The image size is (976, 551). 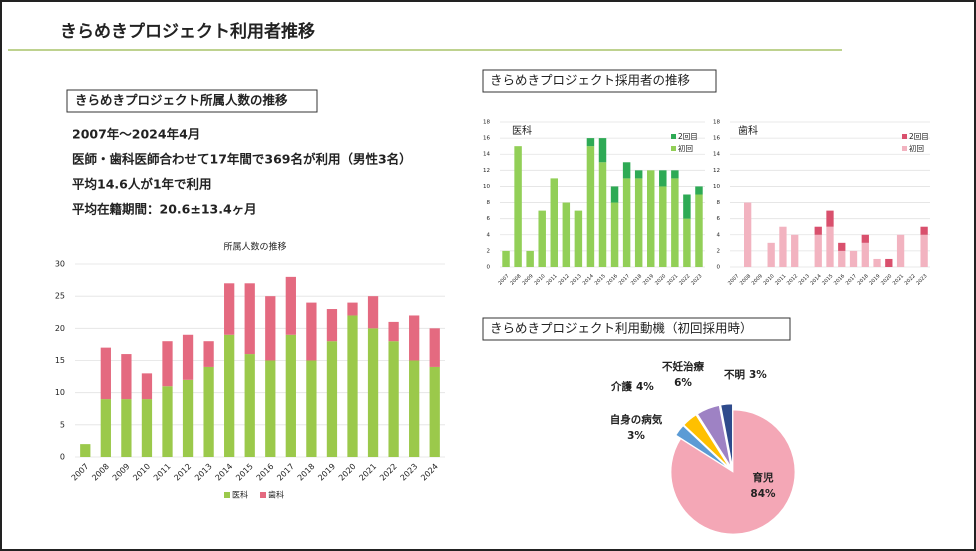 What do you see at coordinates (62, 424) in the screenshot?
I see `y-tick-label: 5` at bounding box center [62, 424].